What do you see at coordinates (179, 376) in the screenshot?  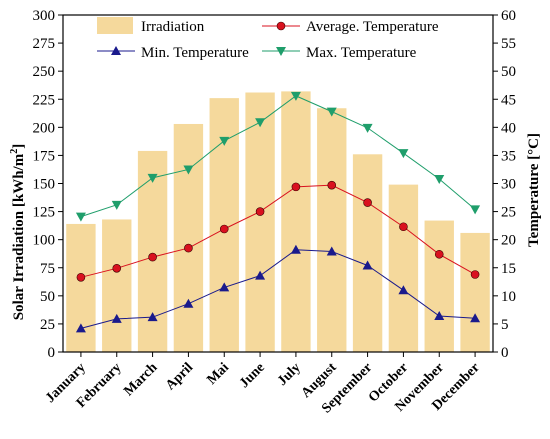 I see `x-tick-label-april: April` at bounding box center [179, 376].